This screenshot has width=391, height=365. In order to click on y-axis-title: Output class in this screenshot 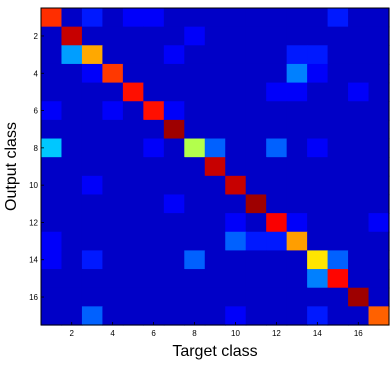, I will do `click(11, 166)`.